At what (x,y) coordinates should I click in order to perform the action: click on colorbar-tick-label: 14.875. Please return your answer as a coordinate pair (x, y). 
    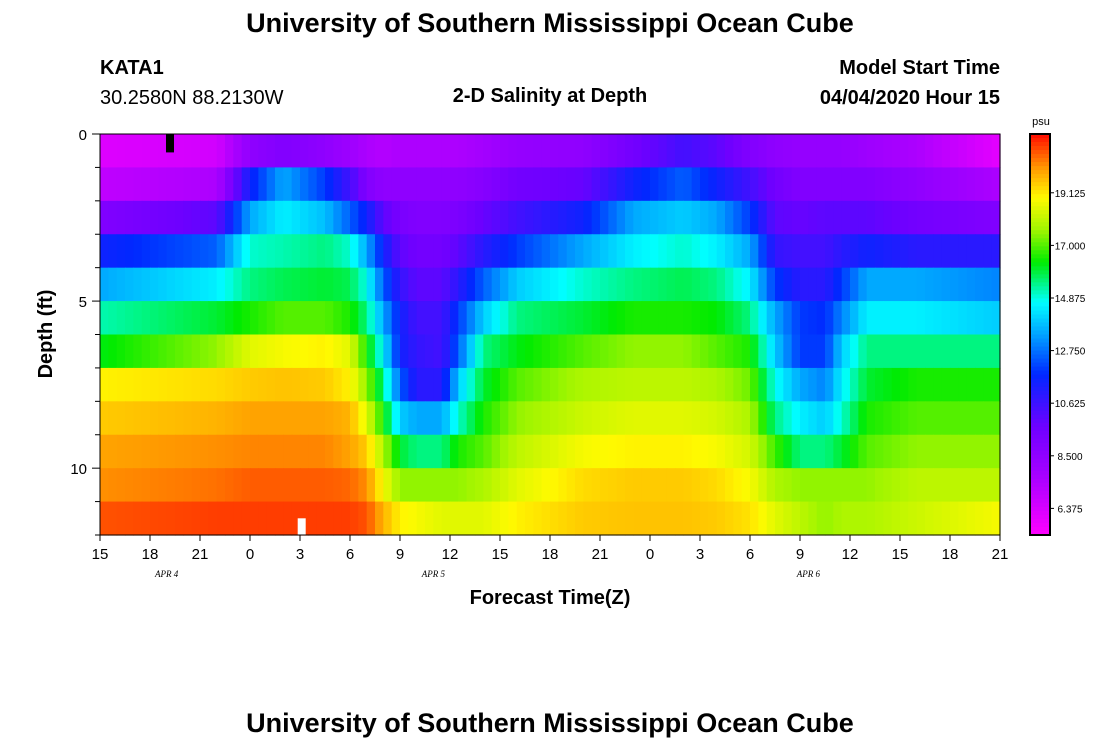
    Looking at the image, I should click on (1070, 299).